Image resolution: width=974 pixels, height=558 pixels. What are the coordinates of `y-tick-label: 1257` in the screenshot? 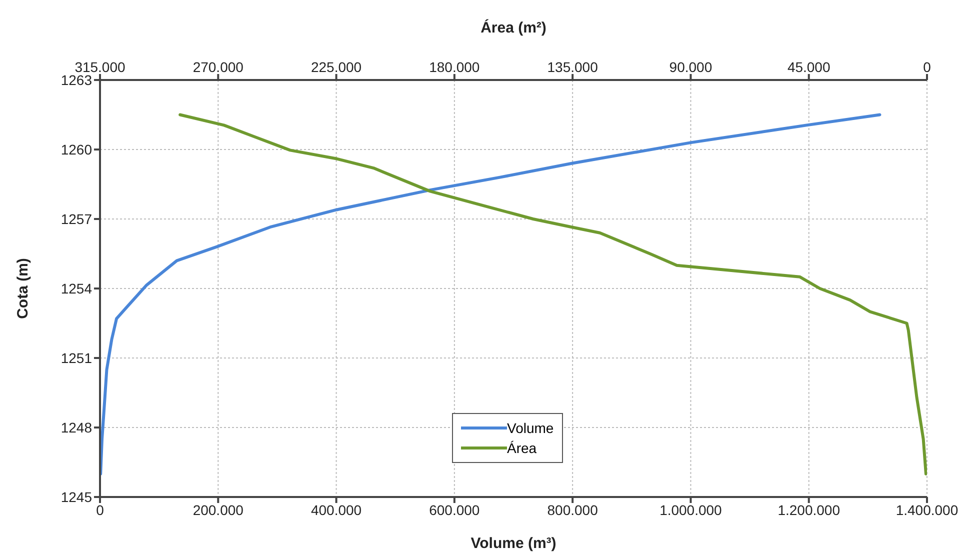 It's located at (76, 218).